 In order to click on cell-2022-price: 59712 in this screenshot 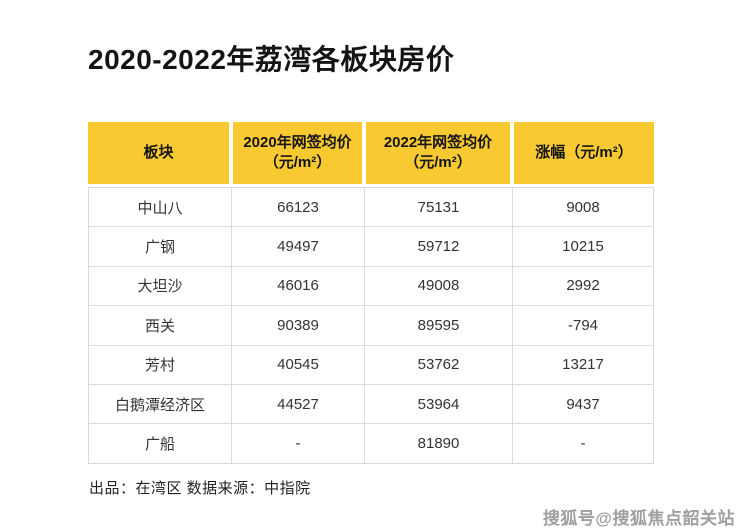, I will do `click(439, 246)`.